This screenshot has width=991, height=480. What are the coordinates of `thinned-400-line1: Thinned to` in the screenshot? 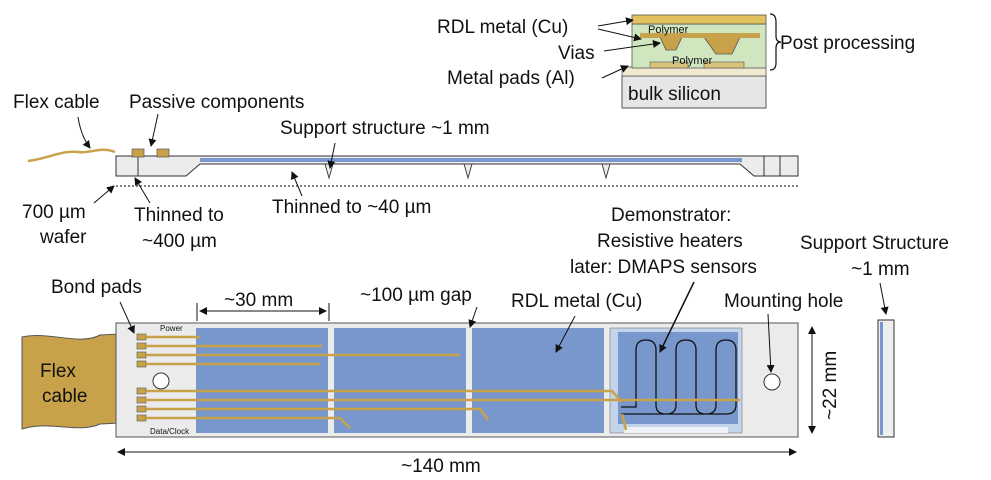 It's located at (179, 215).